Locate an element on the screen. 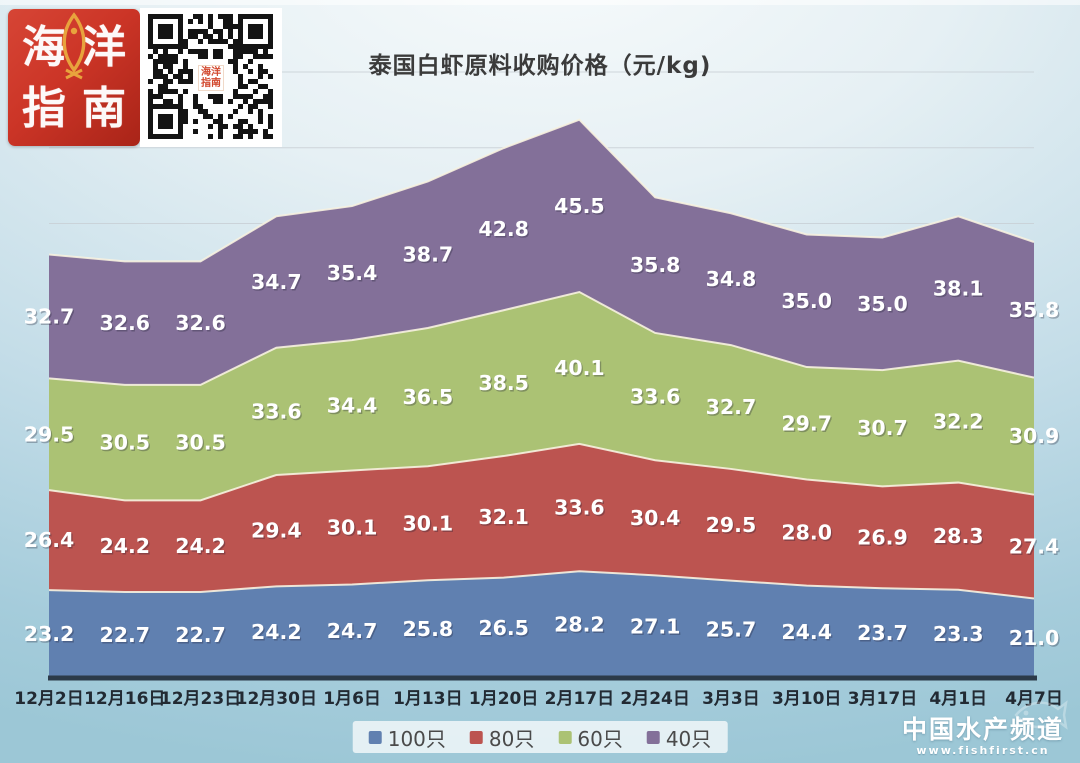 The width and height of the screenshot is (1080, 763). data-label-shadow: 28.0 is located at coordinates (808, 534).